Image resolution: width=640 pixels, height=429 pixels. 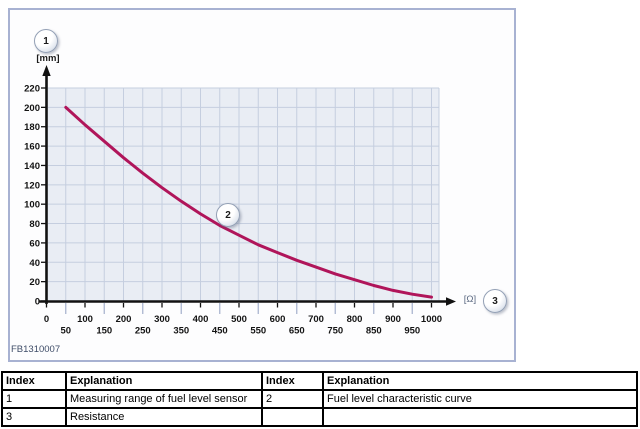 I want to click on tick-label: 850, so click(x=374, y=331).